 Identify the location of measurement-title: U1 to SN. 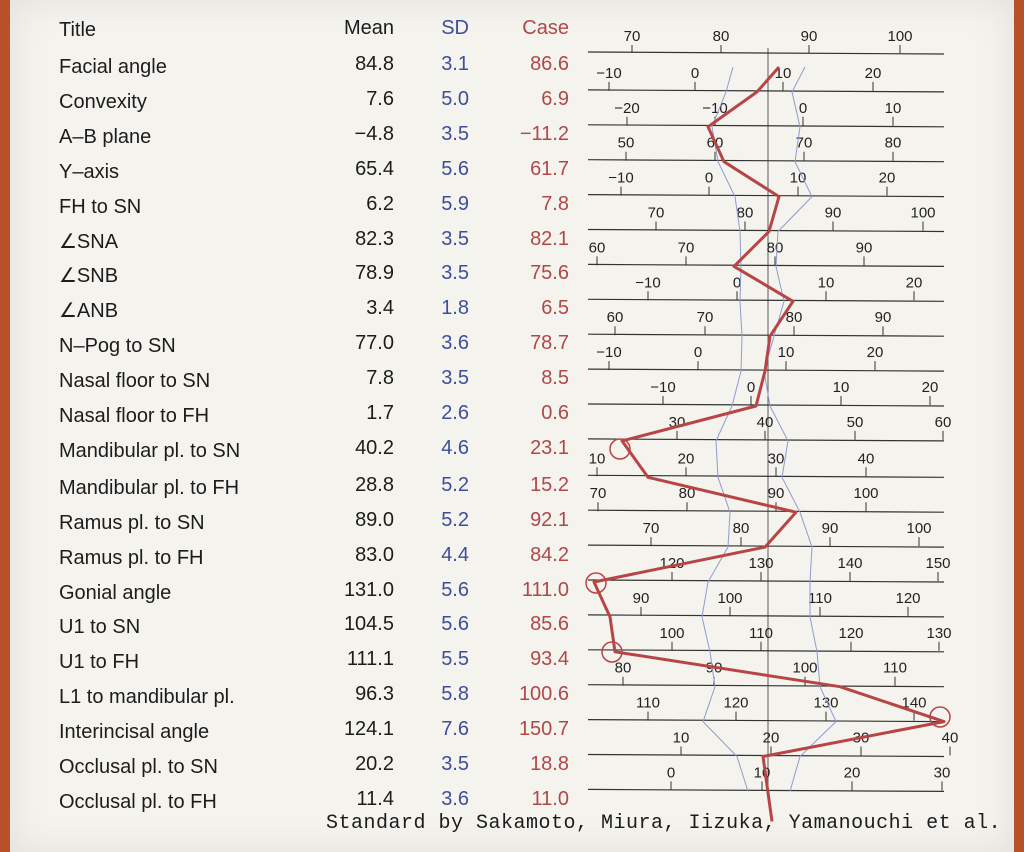
(100, 627).